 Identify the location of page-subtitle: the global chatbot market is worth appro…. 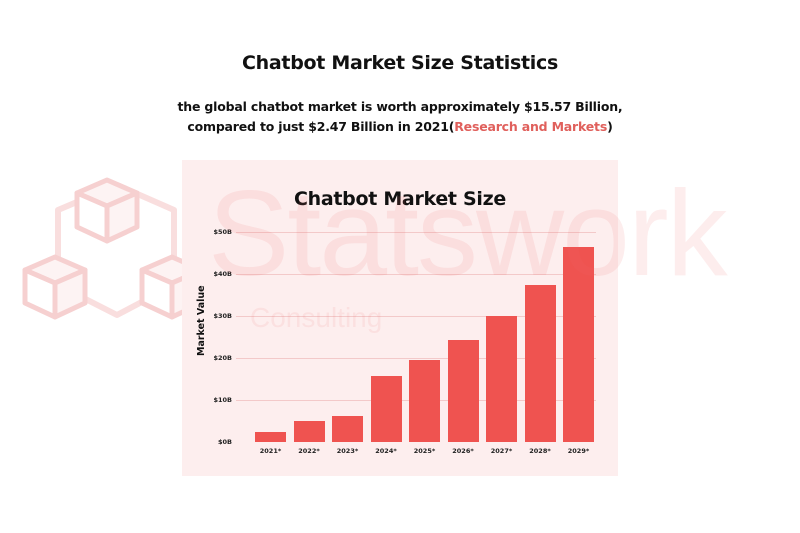
(400, 117).